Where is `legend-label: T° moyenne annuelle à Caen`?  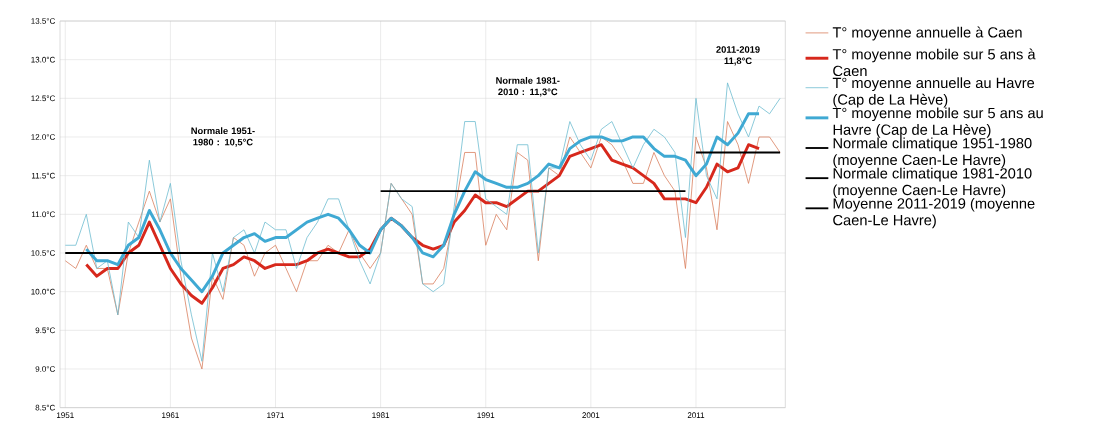 legend-label: T° moyenne annuelle à Caen is located at coordinates (927, 33).